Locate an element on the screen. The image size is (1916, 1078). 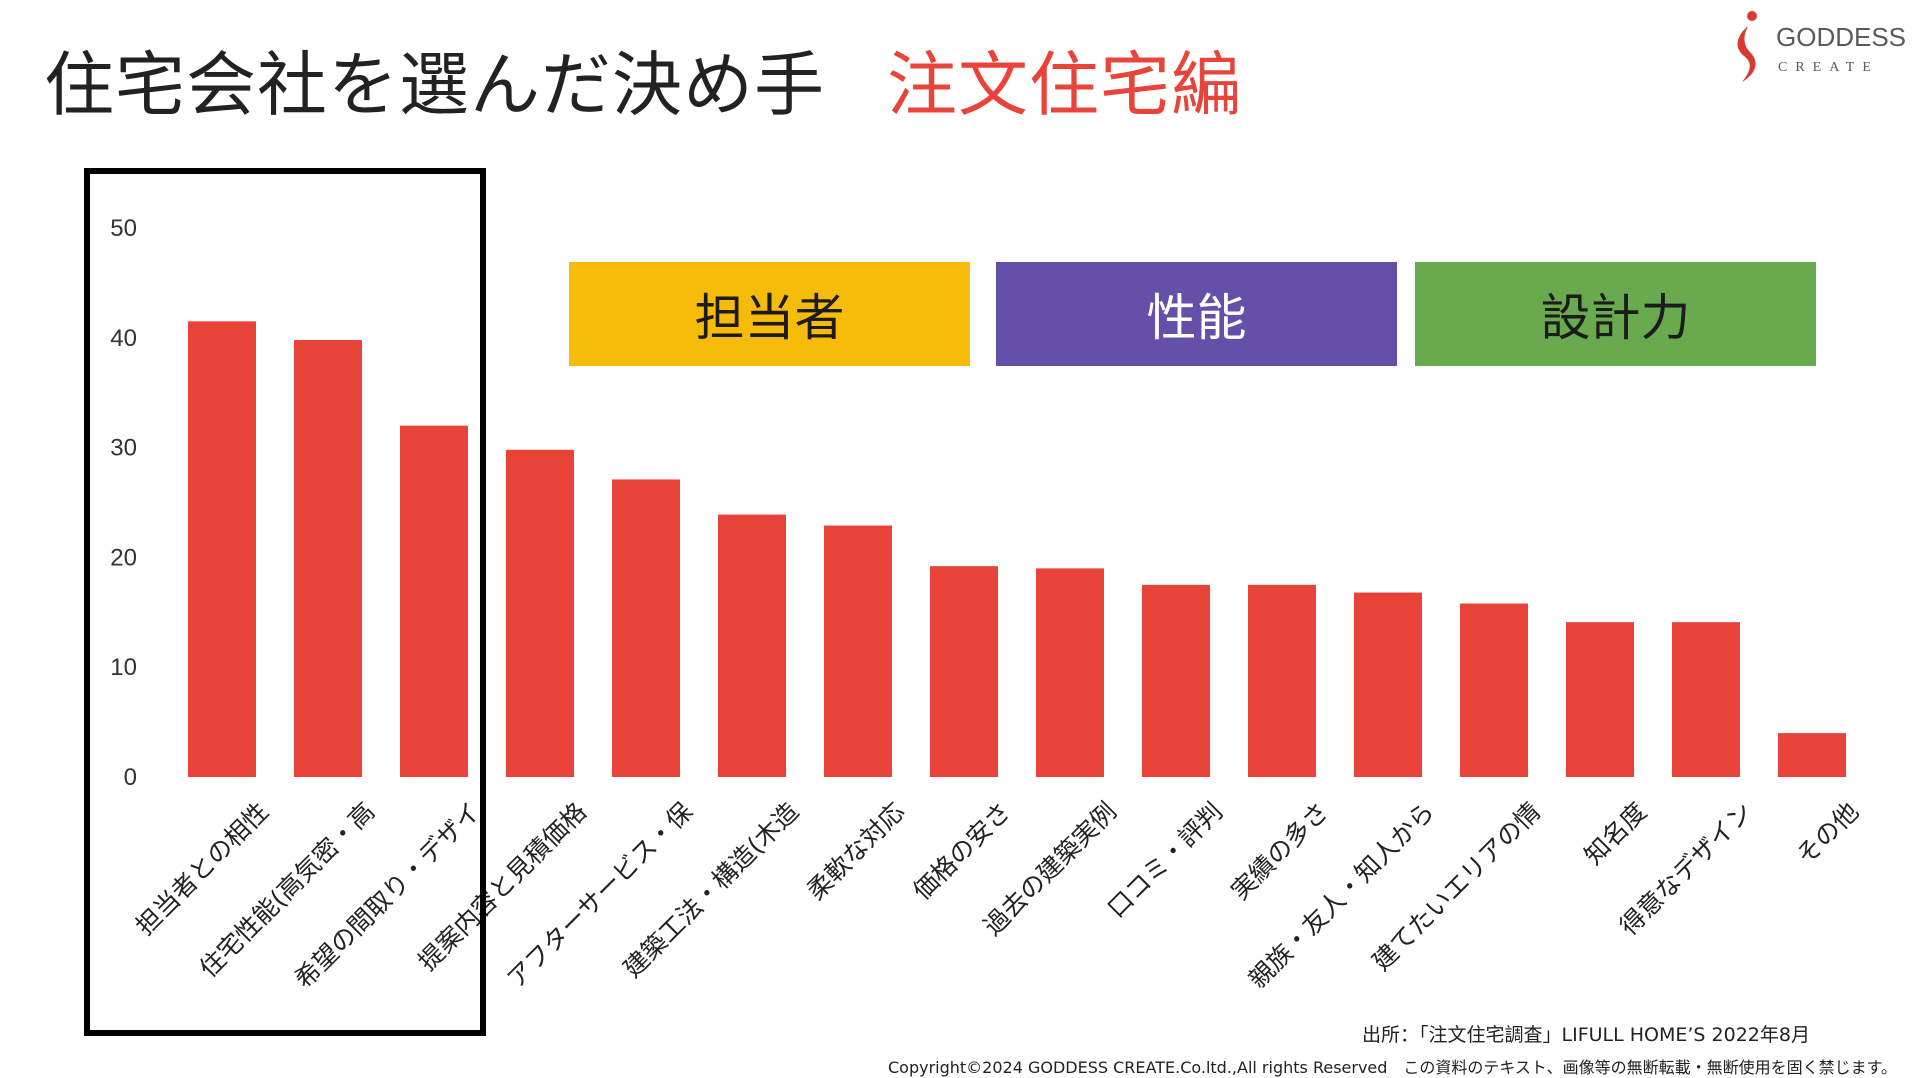
source-note: 出所：「注文住宅調査」LIFULL HOME’S 2022年8月 is located at coordinates (1586, 1035).